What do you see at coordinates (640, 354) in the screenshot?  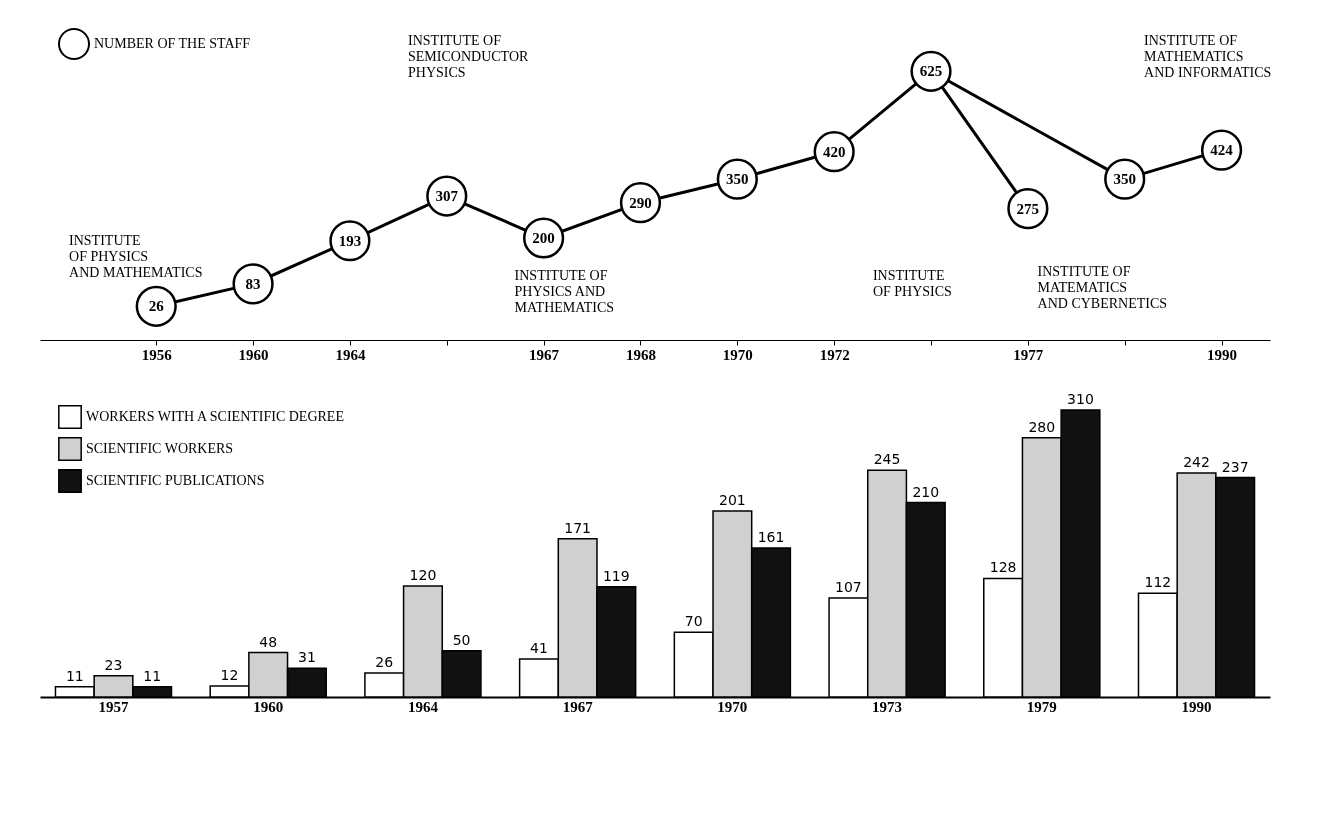 I see `x-tick-label: 1968` at bounding box center [640, 354].